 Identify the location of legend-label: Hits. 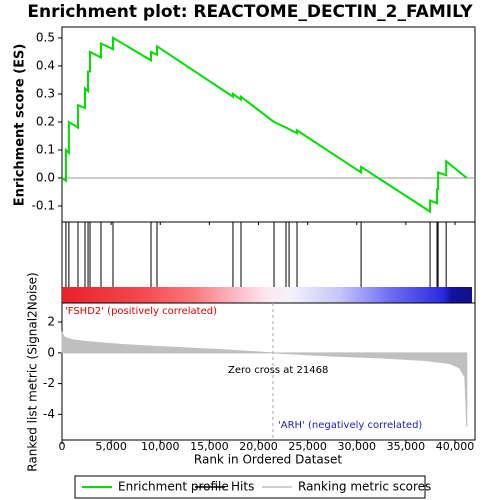
(242, 487).